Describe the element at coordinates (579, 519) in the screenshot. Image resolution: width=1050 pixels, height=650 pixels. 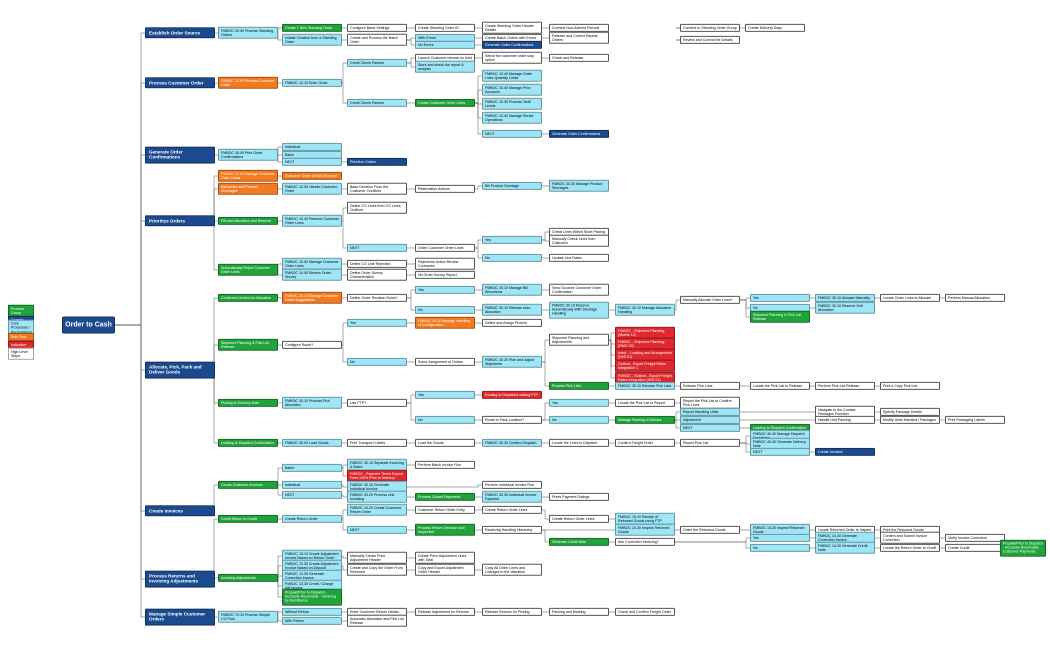
I see `process-node: Create Return Order Lines` at that location.